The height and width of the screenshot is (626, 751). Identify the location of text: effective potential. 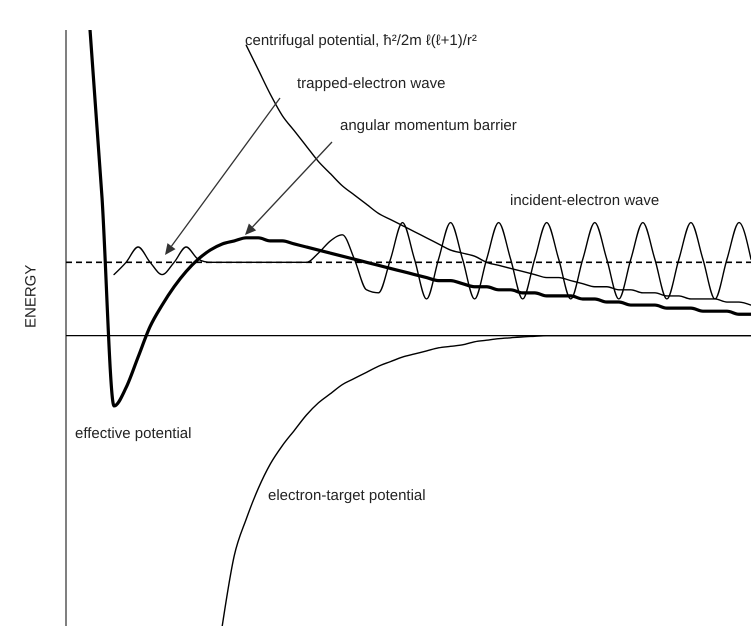
(133, 433).